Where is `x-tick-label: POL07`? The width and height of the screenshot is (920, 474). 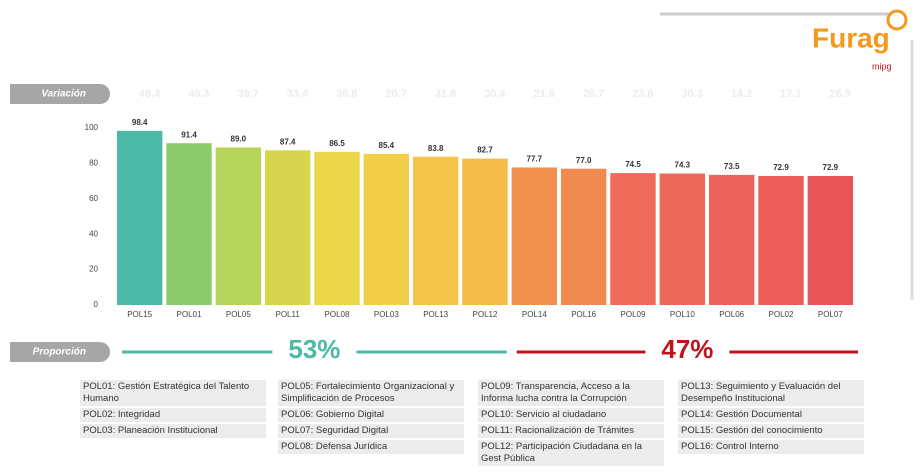 x-tick-label: POL07 is located at coordinates (830, 314).